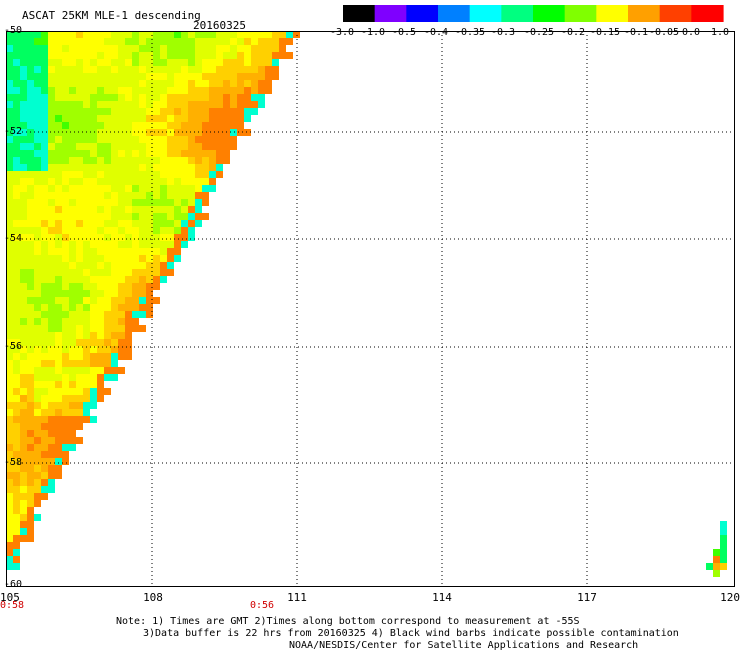 The width and height of the screenshot is (740, 652). What do you see at coordinates (297, 597) in the screenshot?
I see `lon-label: 111` at bounding box center [297, 597].